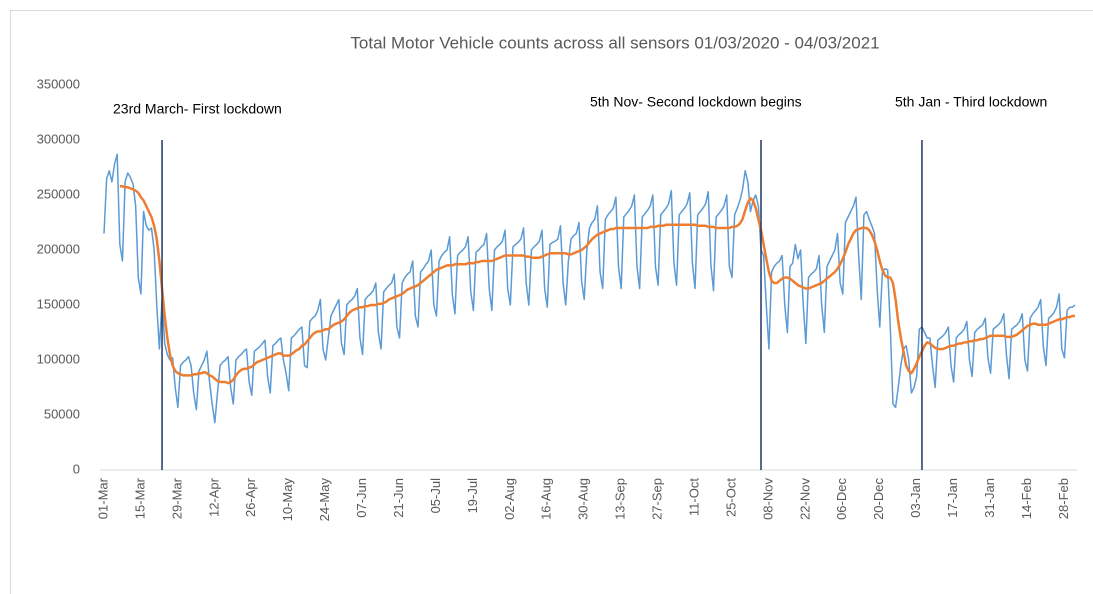  What do you see at coordinates (1026, 498) in the screenshot?
I see `x-tick-label: 14-Feb` at bounding box center [1026, 498].